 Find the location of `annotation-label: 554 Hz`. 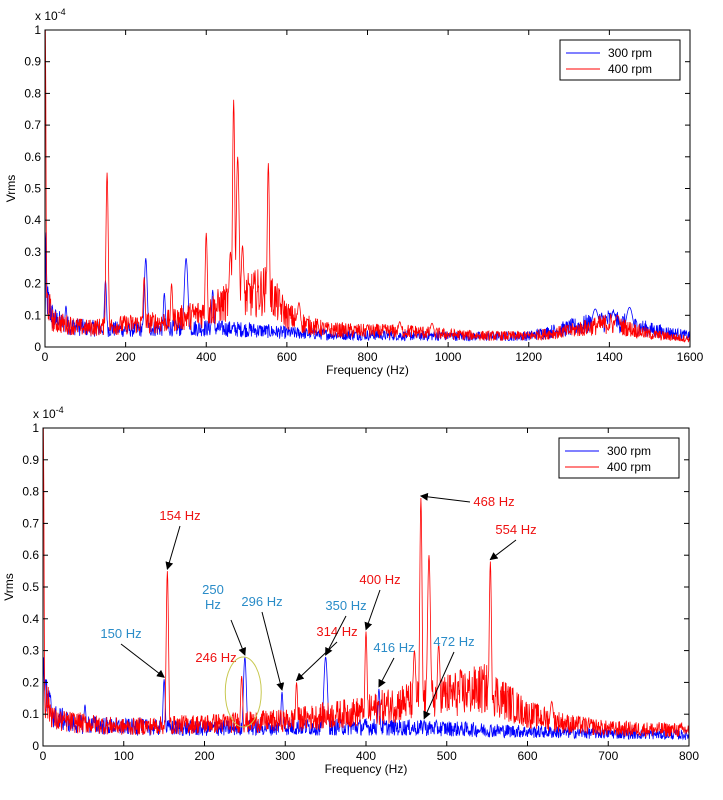

annotation-label: 554 Hz is located at coordinates (515, 529).